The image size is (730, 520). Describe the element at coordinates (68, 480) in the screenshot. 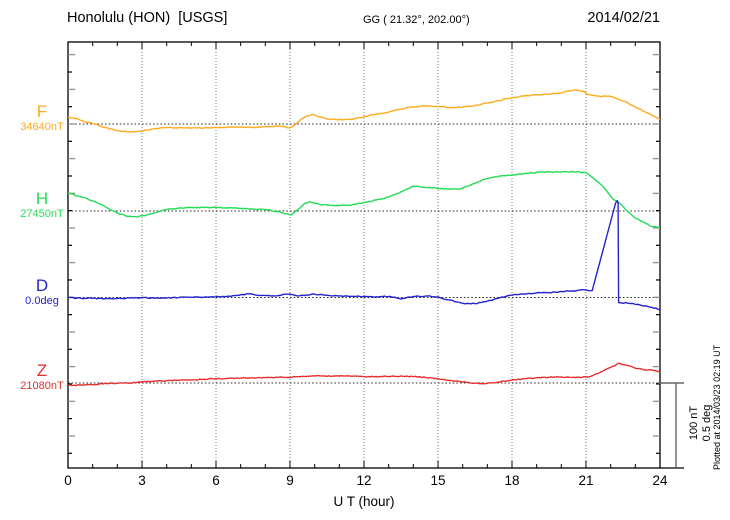

I see `x-tick-label-0: 0` at that location.